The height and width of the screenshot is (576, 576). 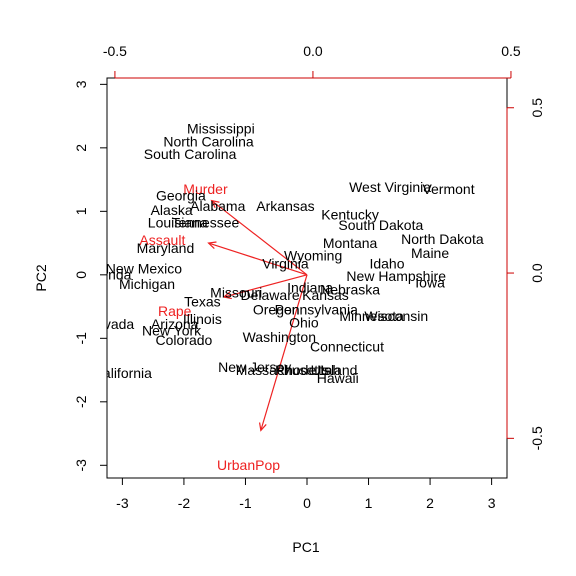 I want to click on x-tick-label: -2, so click(x=184, y=503).